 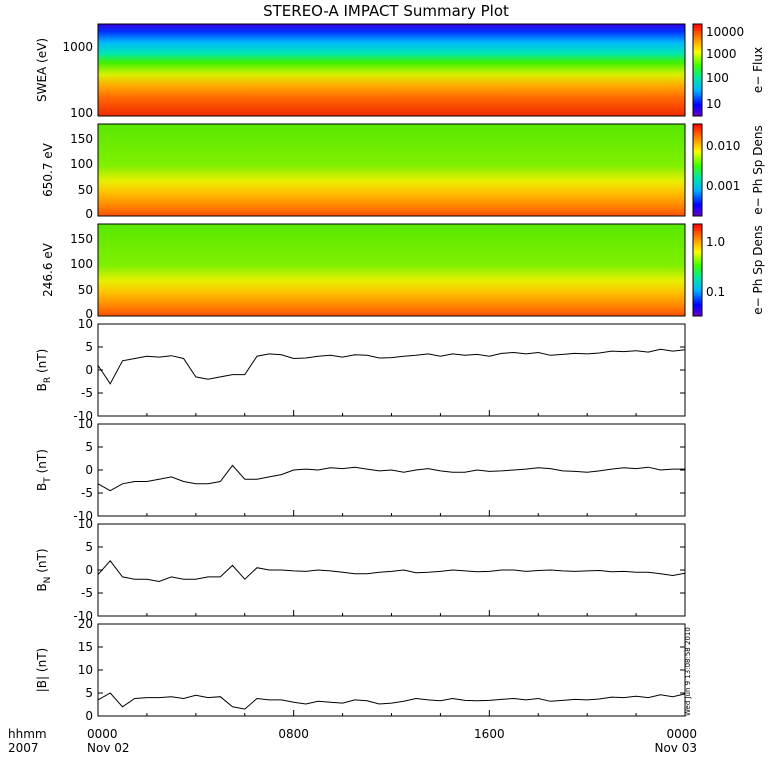 What do you see at coordinates (87, 593) in the screenshot?
I see `panel-bn-ytick: -5` at bounding box center [87, 593].